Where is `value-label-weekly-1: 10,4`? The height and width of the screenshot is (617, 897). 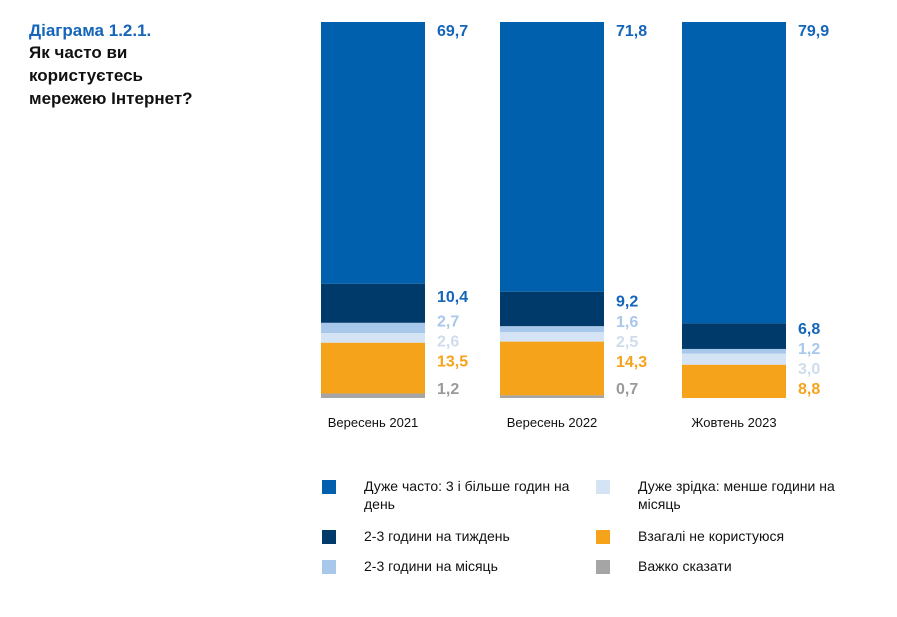 value-label-weekly-1: 10,4 is located at coordinates (452, 297).